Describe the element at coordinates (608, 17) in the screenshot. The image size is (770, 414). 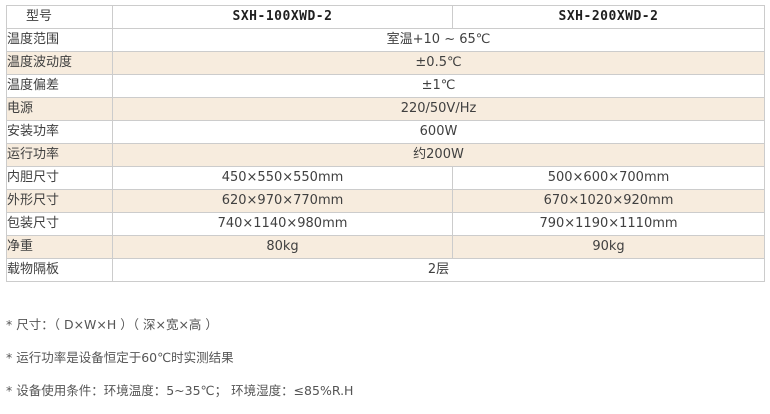
I see `model-cell-2: SXH-200XWD-2` at that location.